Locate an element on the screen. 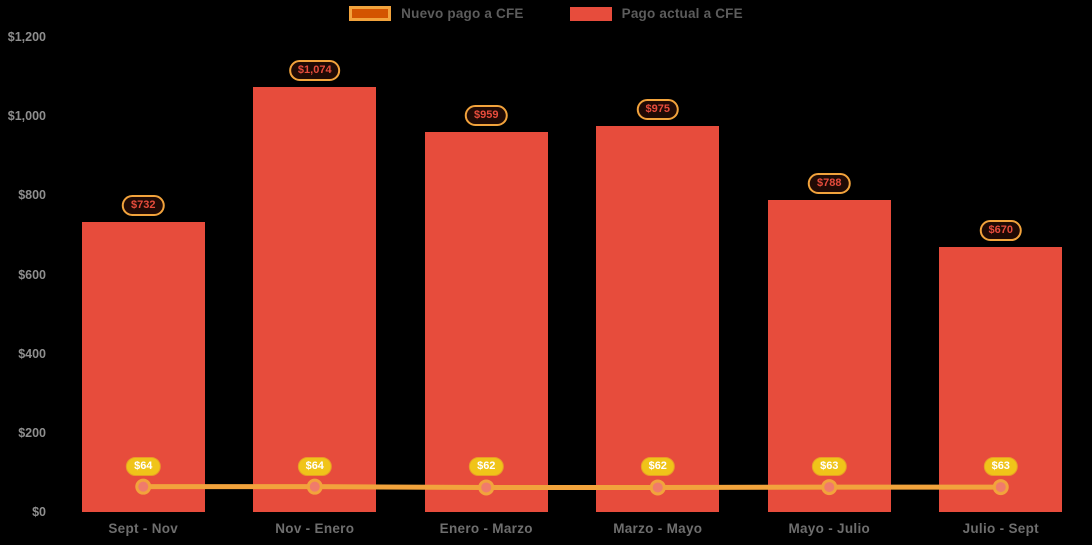 The width and height of the screenshot is (1092, 545). line-nuevo-pago is located at coordinates (572, 487).